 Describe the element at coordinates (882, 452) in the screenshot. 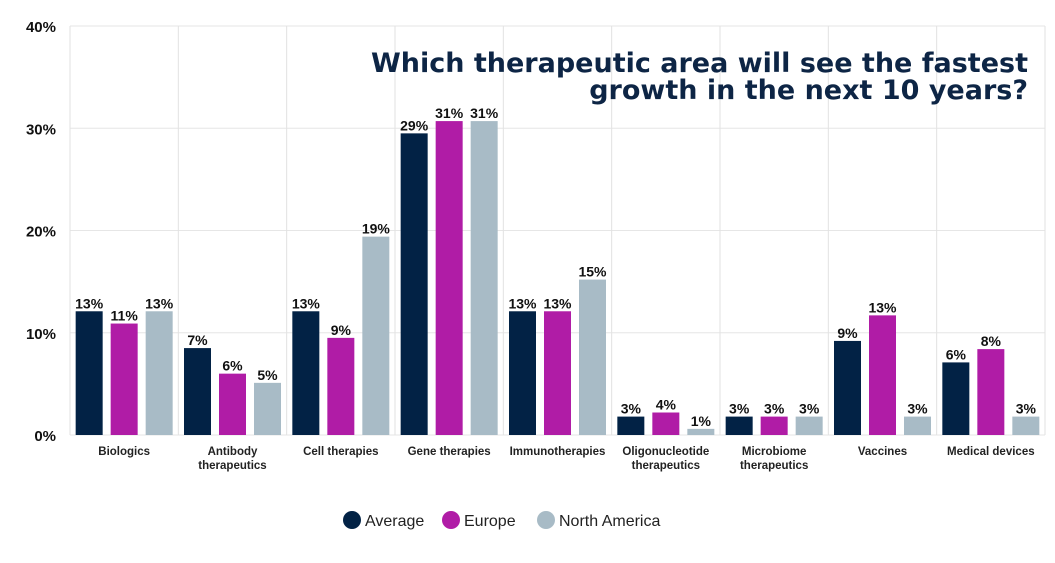

I see `x-tick-label: Vaccines` at that location.